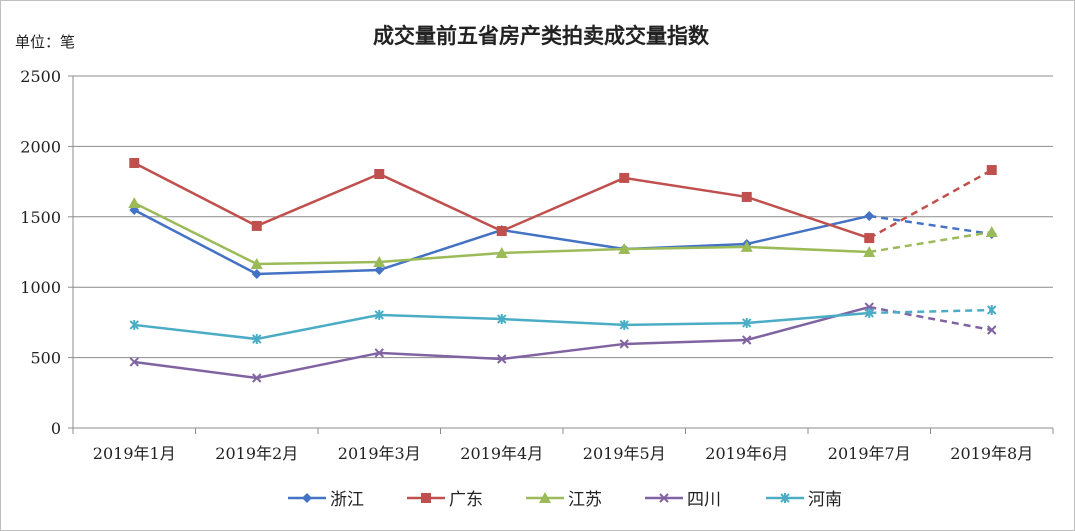  I want to click on legend-item: 广东, so click(445, 500).